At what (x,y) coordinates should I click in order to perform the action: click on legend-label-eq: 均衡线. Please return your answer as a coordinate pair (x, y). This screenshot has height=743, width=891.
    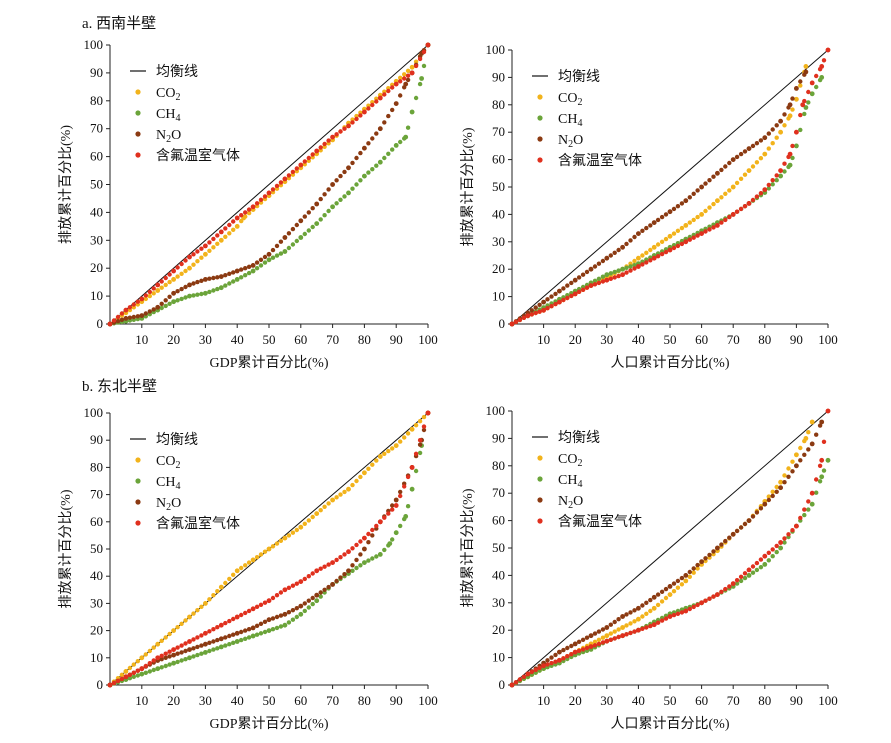
    Looking at the image, I should click on (177, 440).